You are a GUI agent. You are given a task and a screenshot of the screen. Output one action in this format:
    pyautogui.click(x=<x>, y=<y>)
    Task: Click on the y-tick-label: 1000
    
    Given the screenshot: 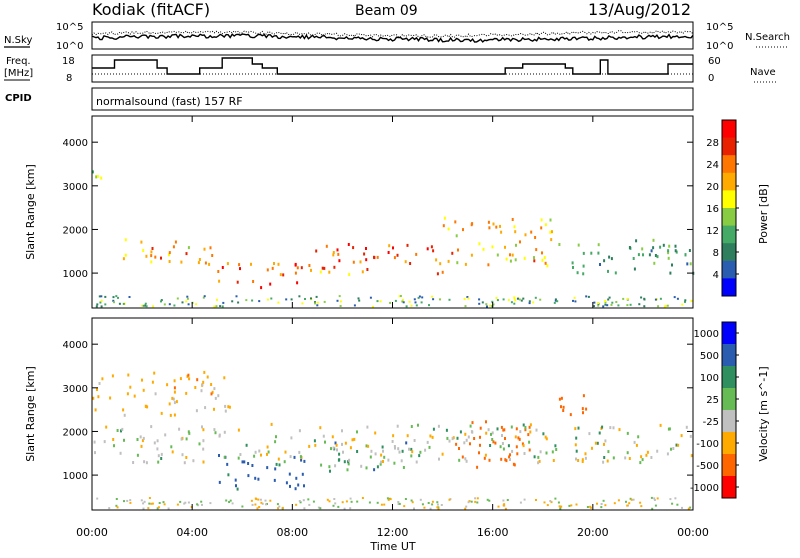 What is the action you would take?
    pyautogui.click(x=75, y=476)
    